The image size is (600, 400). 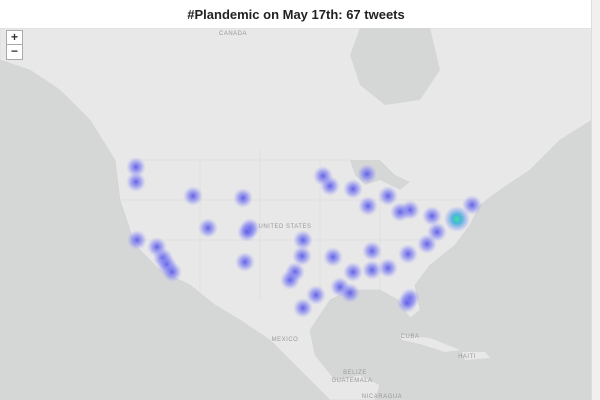 I want to click on map-label: BELIZE, so click(x=355, y=373).